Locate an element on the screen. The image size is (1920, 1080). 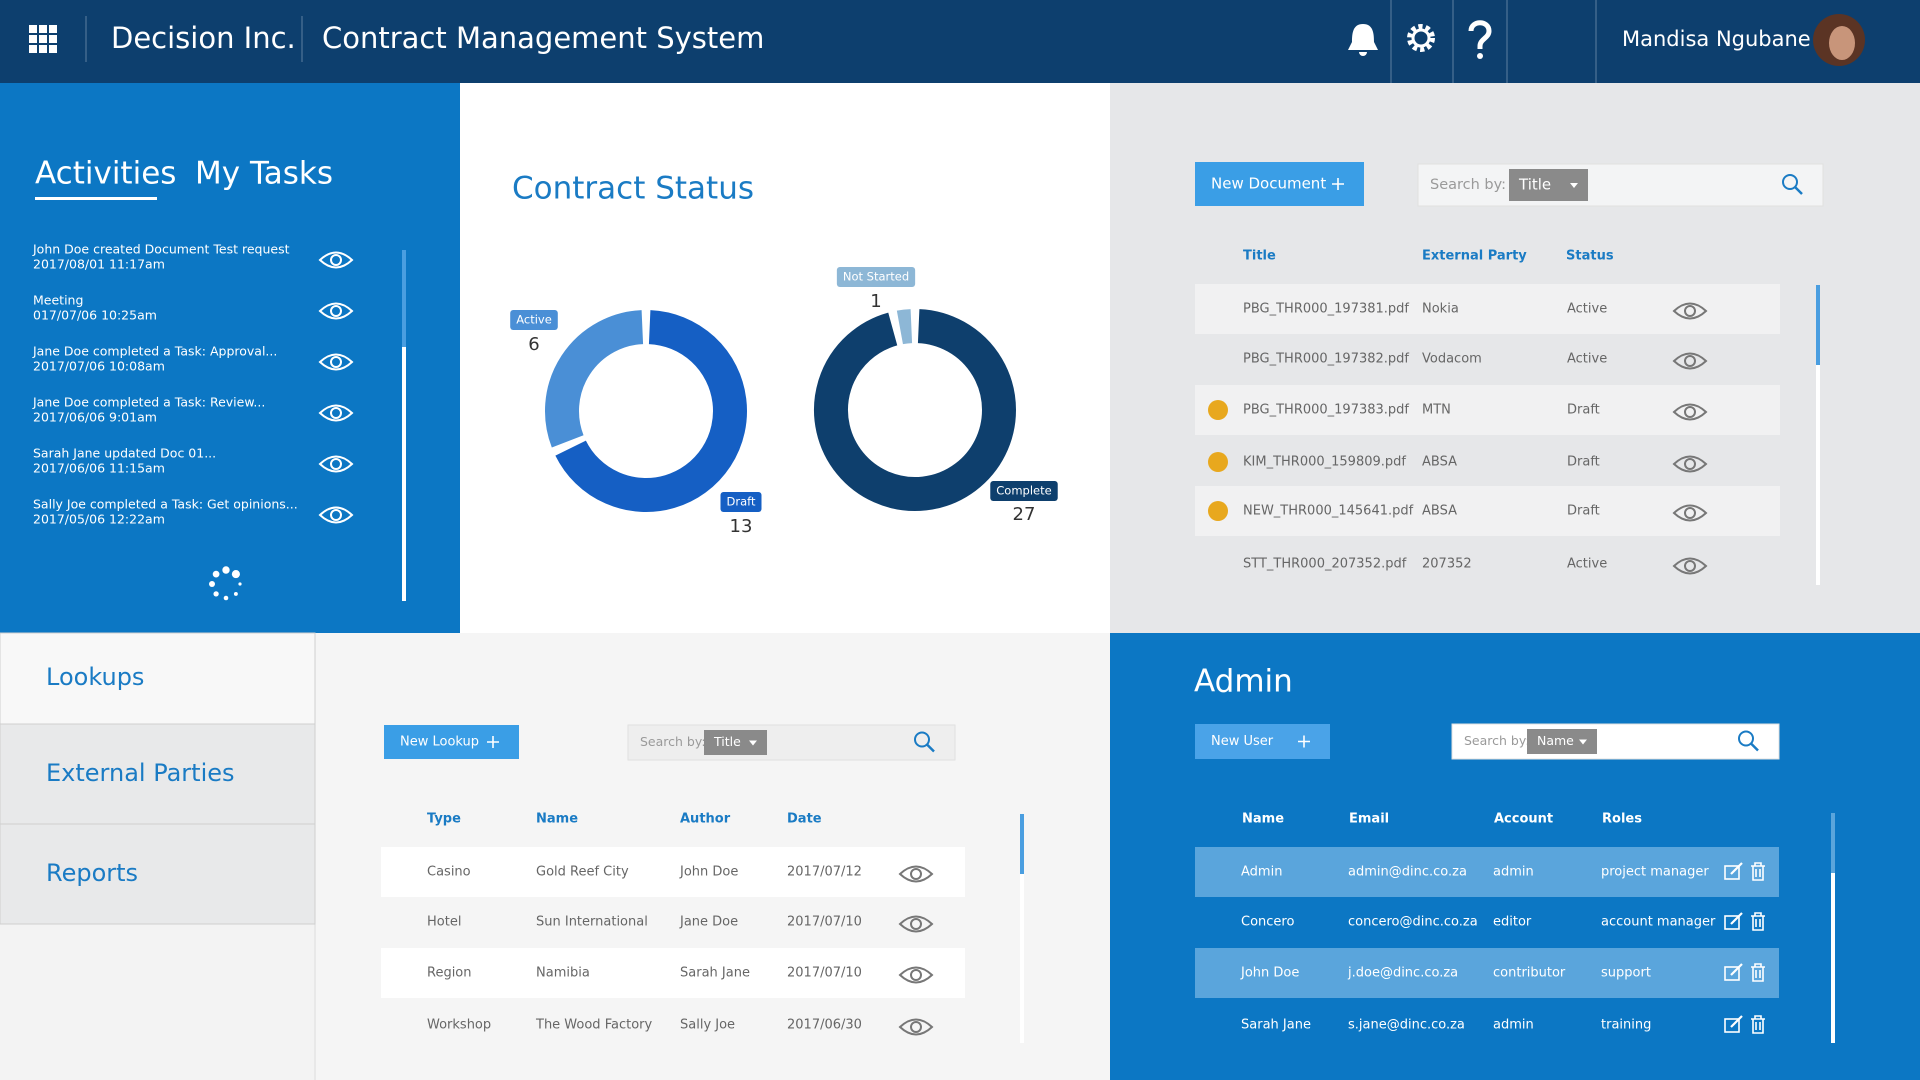
help-icon-dot is located at coordinates (1480, 56).